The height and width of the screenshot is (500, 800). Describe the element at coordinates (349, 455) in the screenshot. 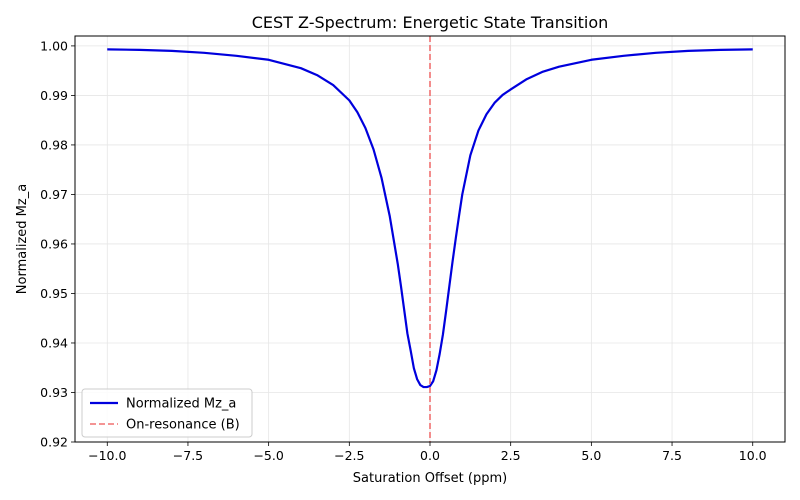

I see `x-tick-label: −2.5` at that location.